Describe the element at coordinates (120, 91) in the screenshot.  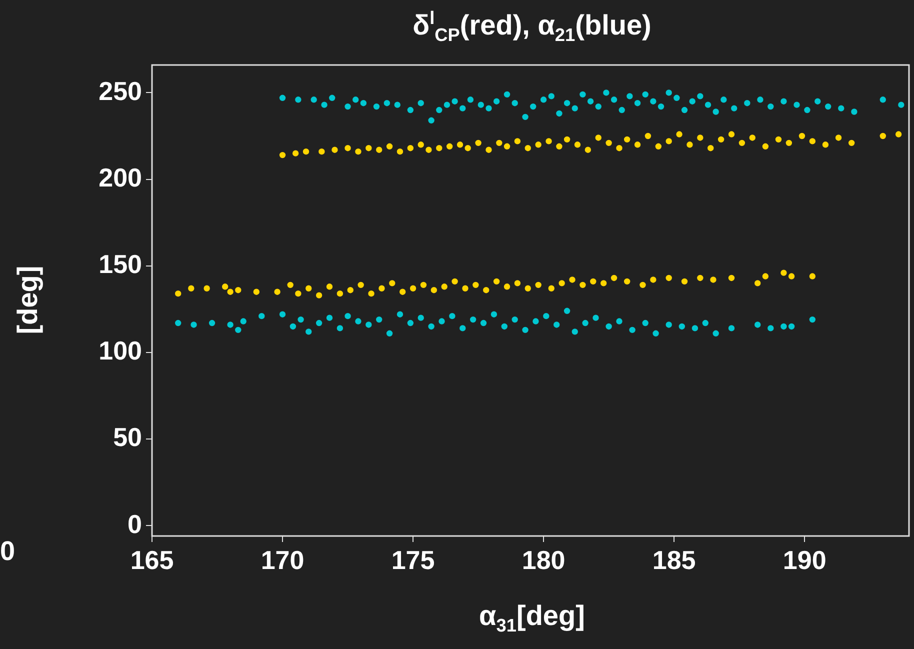
I see `y-tick-label: 250` at that location.